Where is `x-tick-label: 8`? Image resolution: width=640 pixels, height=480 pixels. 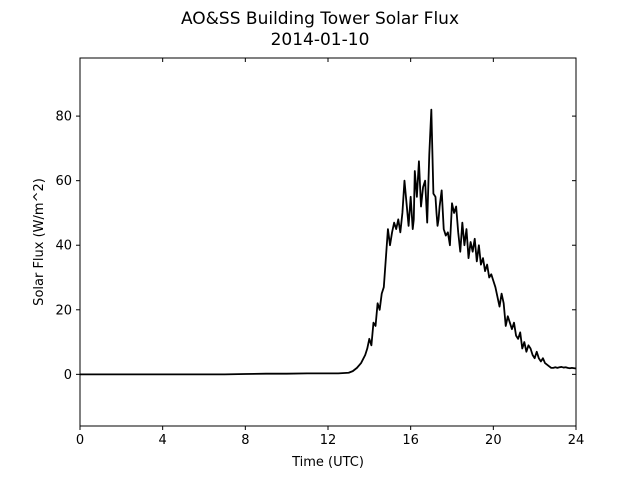
x-tick-label: 8 is located at coordinates (245, 440).